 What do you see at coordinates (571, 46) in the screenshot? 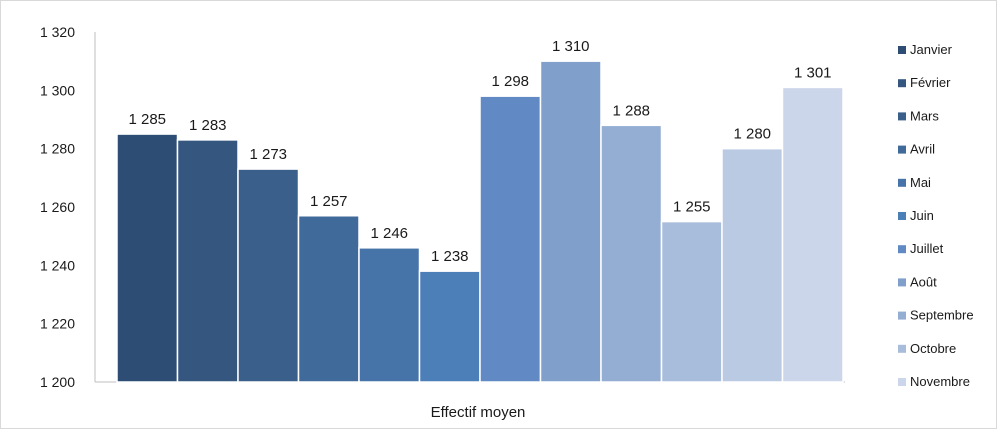
I see `bar-value-label: 1 310` at bounding box center [571, 46].